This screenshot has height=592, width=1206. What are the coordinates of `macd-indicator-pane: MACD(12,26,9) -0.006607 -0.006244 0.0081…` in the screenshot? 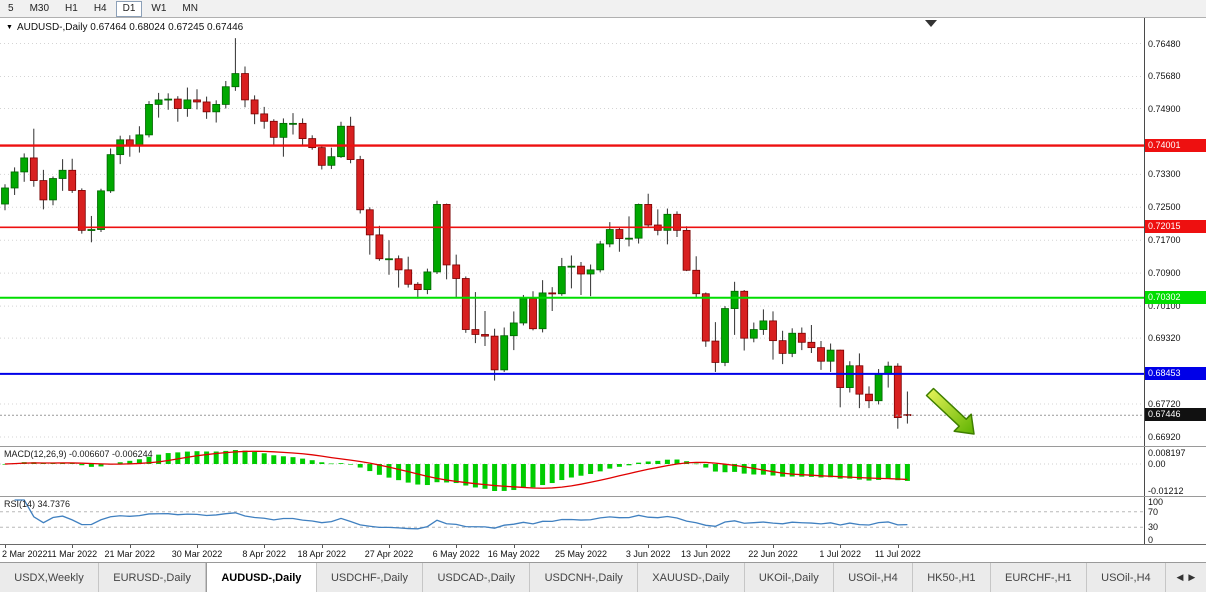 It's located at (603, 471).